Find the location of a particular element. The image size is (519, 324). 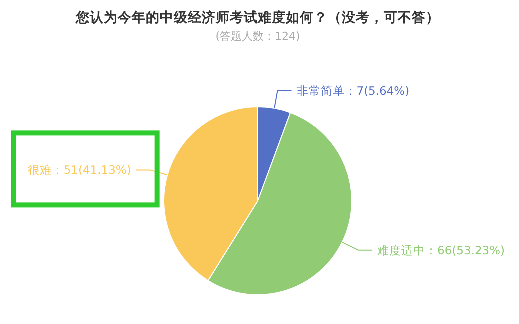

chart-subtitle: (答题人数：124) is located at coordinates (258, 36).